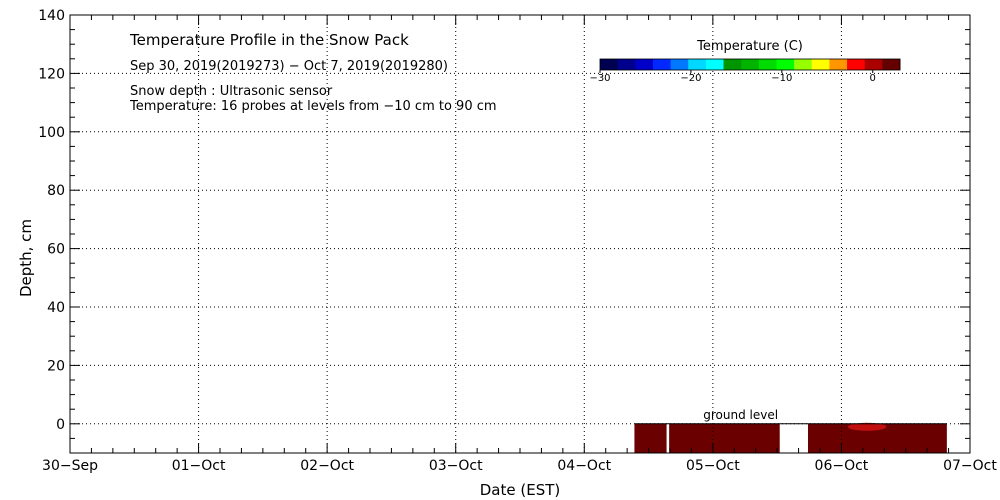 This screenshot has width=1000, height=500. I want to click on y-tick-label: 100, so click(51, 133).